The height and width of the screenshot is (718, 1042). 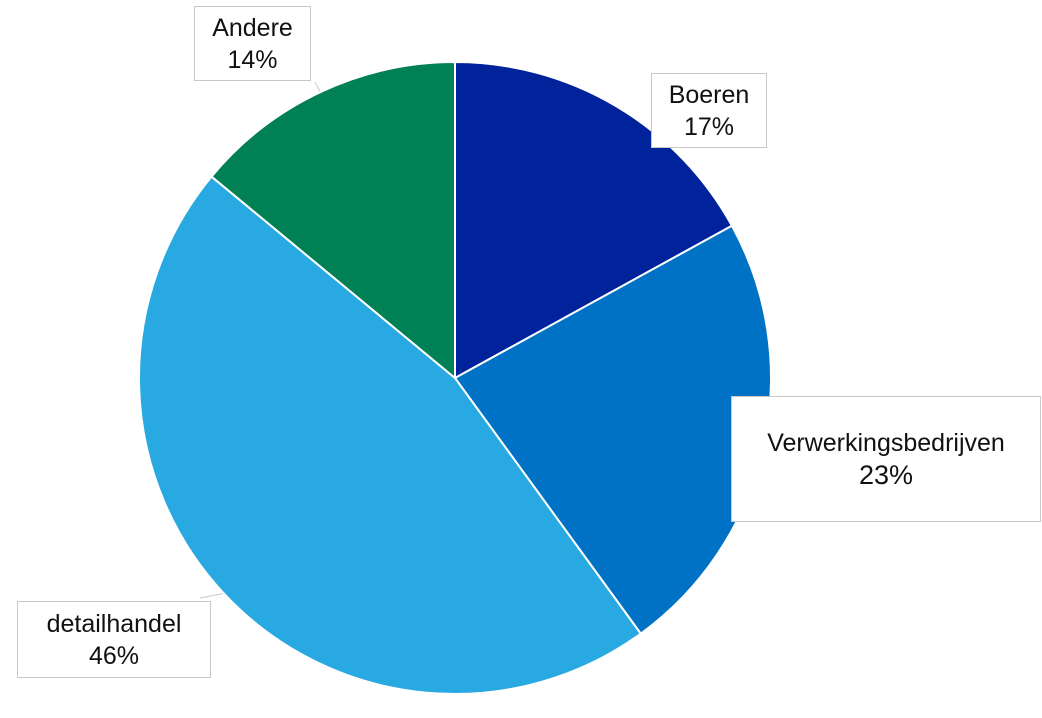 What do you see at coordinates (114, 655) in the screenshot?
I see `slice-percent: 46%` at bounding box center [114, 655].